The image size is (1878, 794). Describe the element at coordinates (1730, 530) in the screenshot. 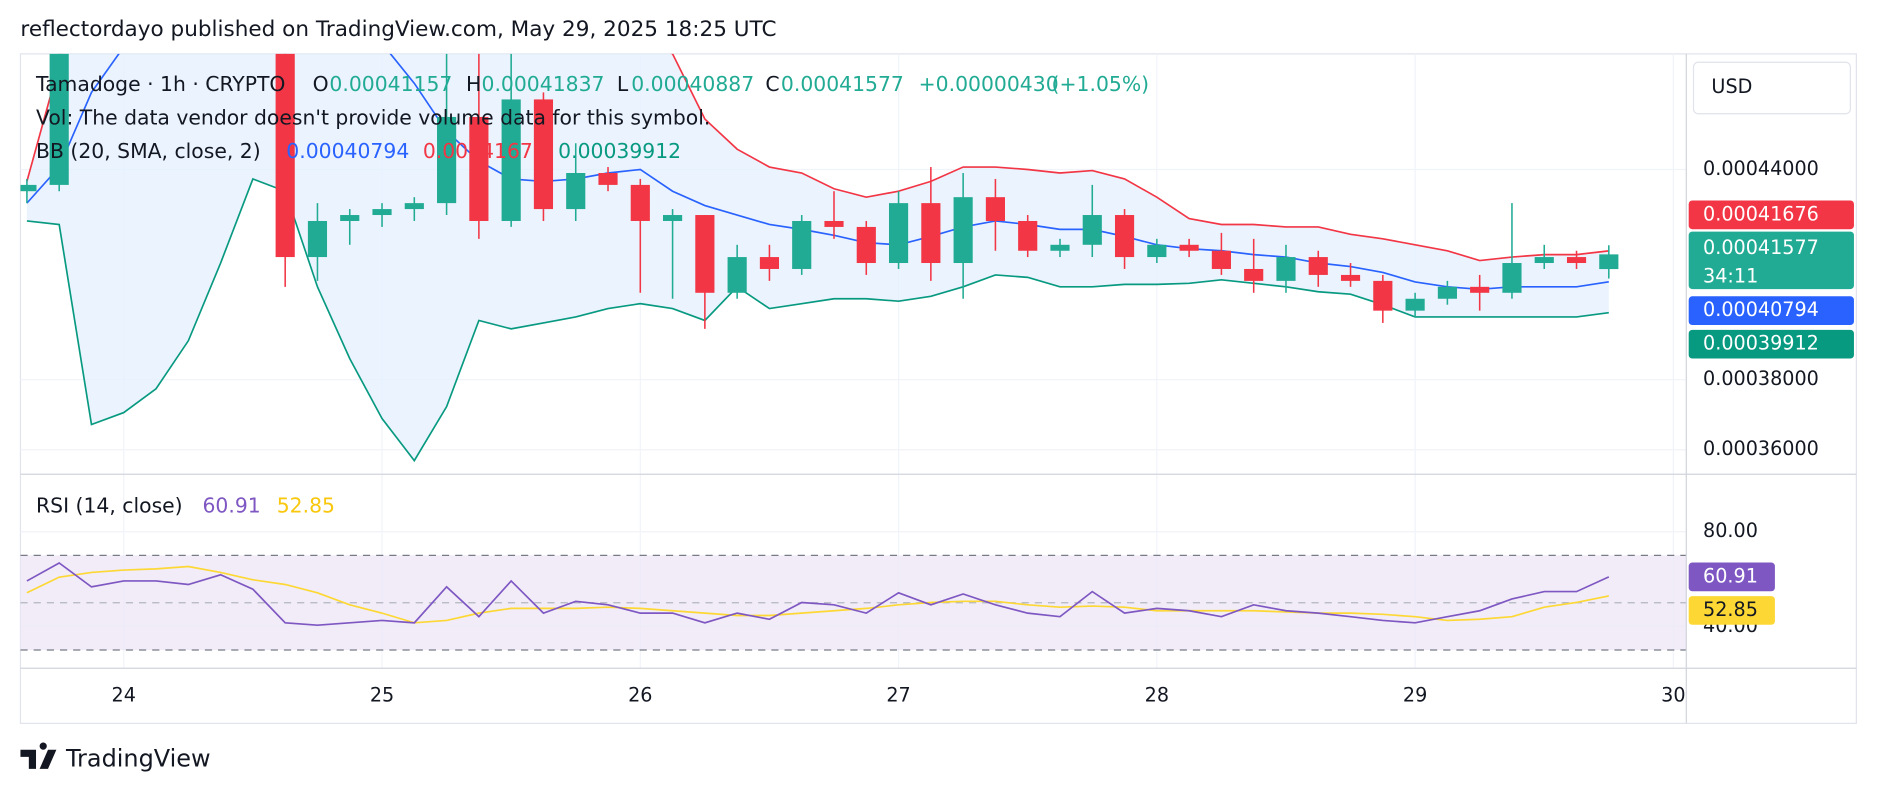

I see `rsi-tick-label: 80.00` at that location.